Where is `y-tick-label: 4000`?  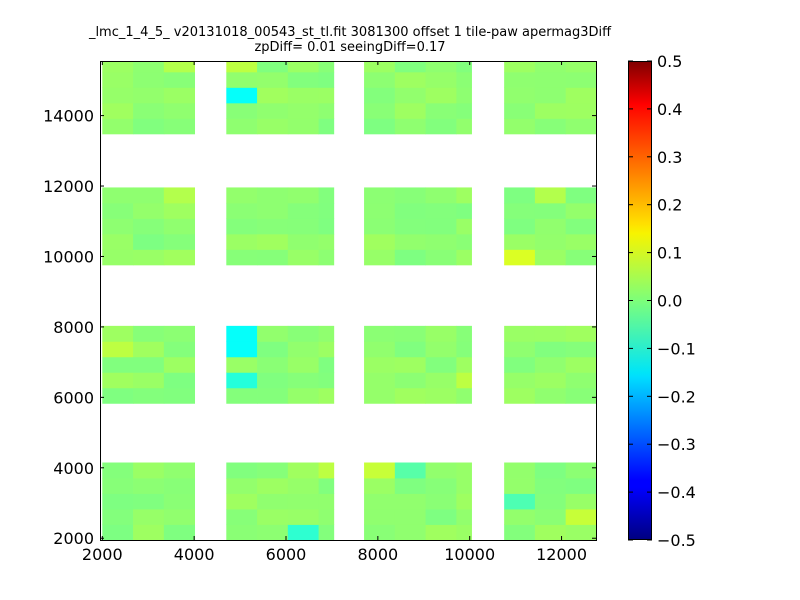 y-tick-label: 4000 is located at coordinates (73, 468).